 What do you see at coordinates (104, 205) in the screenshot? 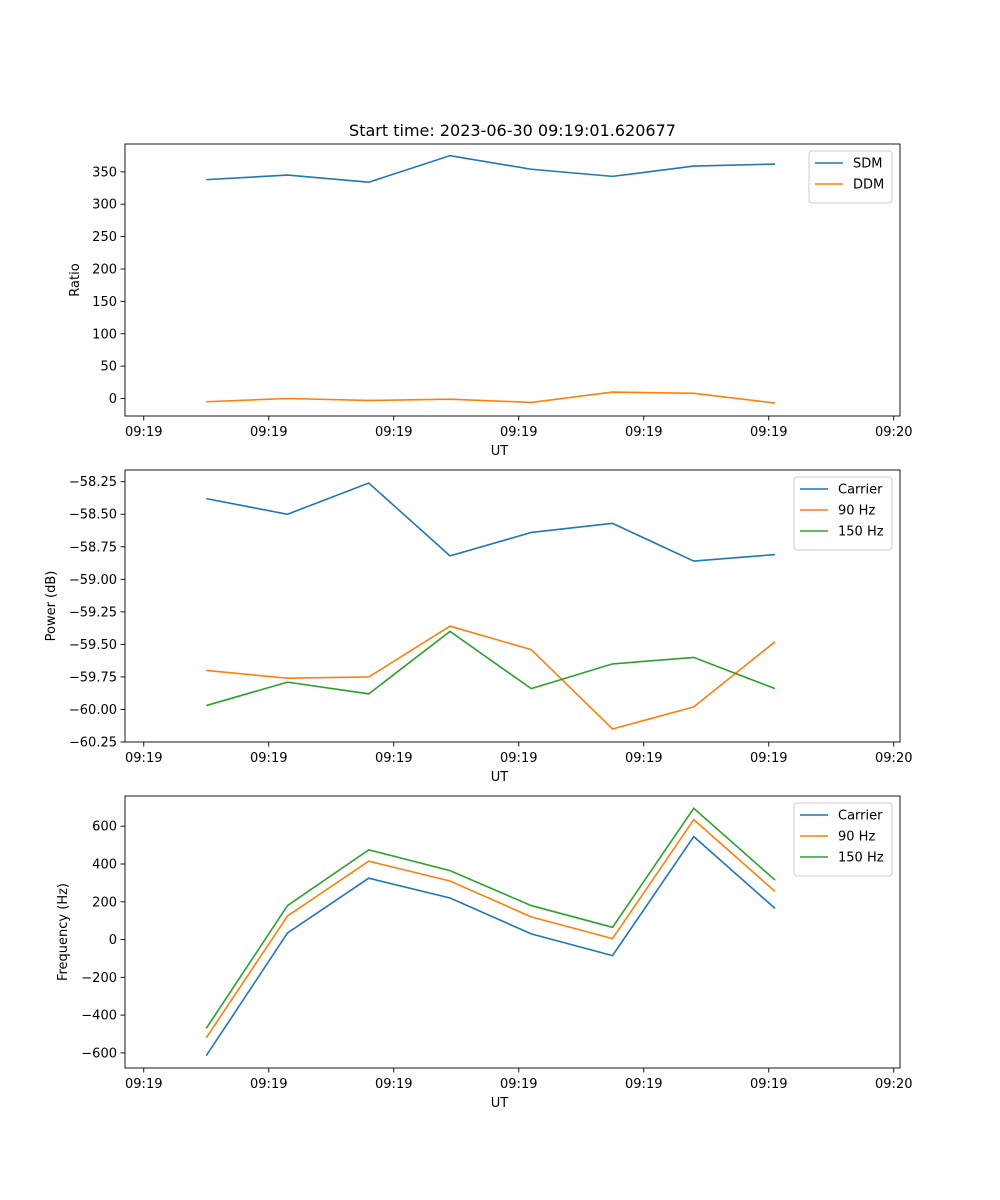
I see `y-tick-label: 300` at bounding box center [104, 205].